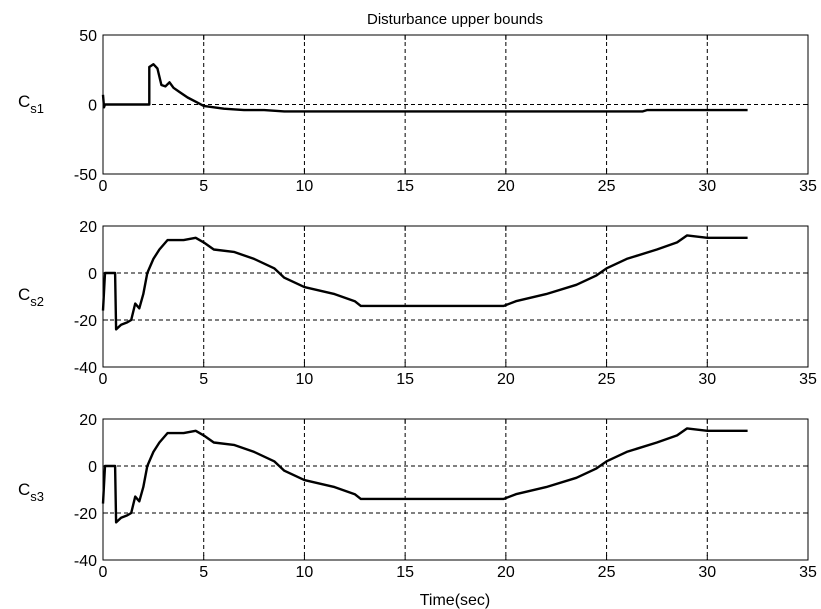  What do you see at coordinates (455, 19) in the screenshot?
I see `chart-title: Disturbance upper bounds` at bounding box center [455, 19].